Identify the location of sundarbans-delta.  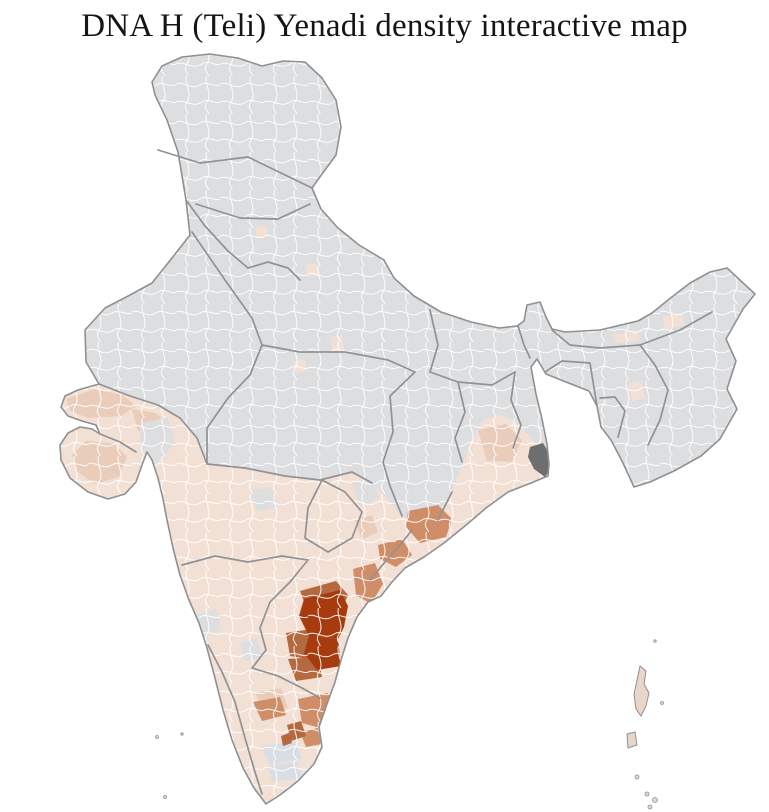
(538, 460).